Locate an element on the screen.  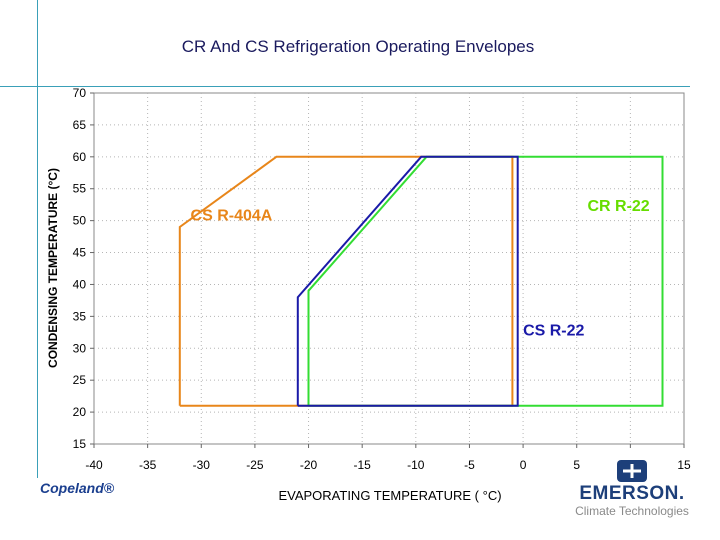
x-tick-label: -5 is located at coordinates (469, 465).